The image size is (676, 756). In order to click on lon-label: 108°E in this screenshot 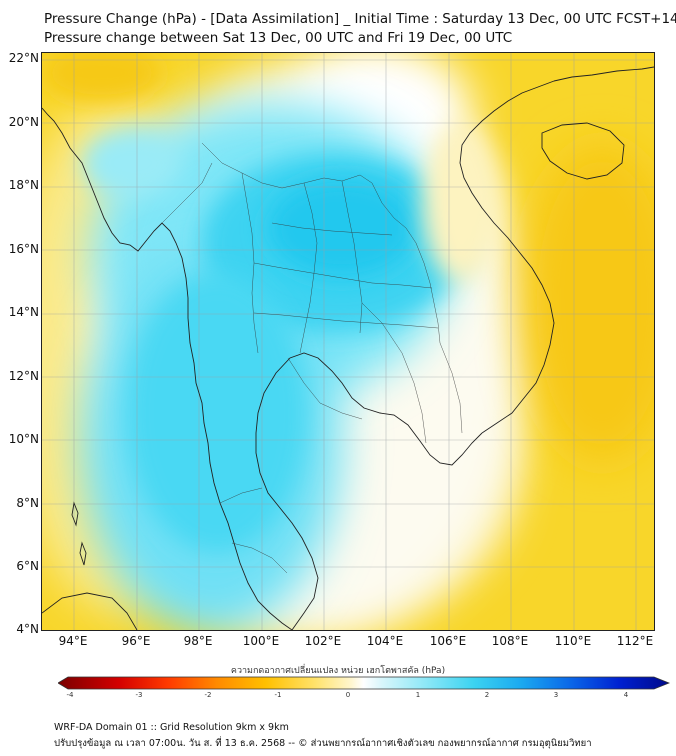, I will do `click(510, 641)`.